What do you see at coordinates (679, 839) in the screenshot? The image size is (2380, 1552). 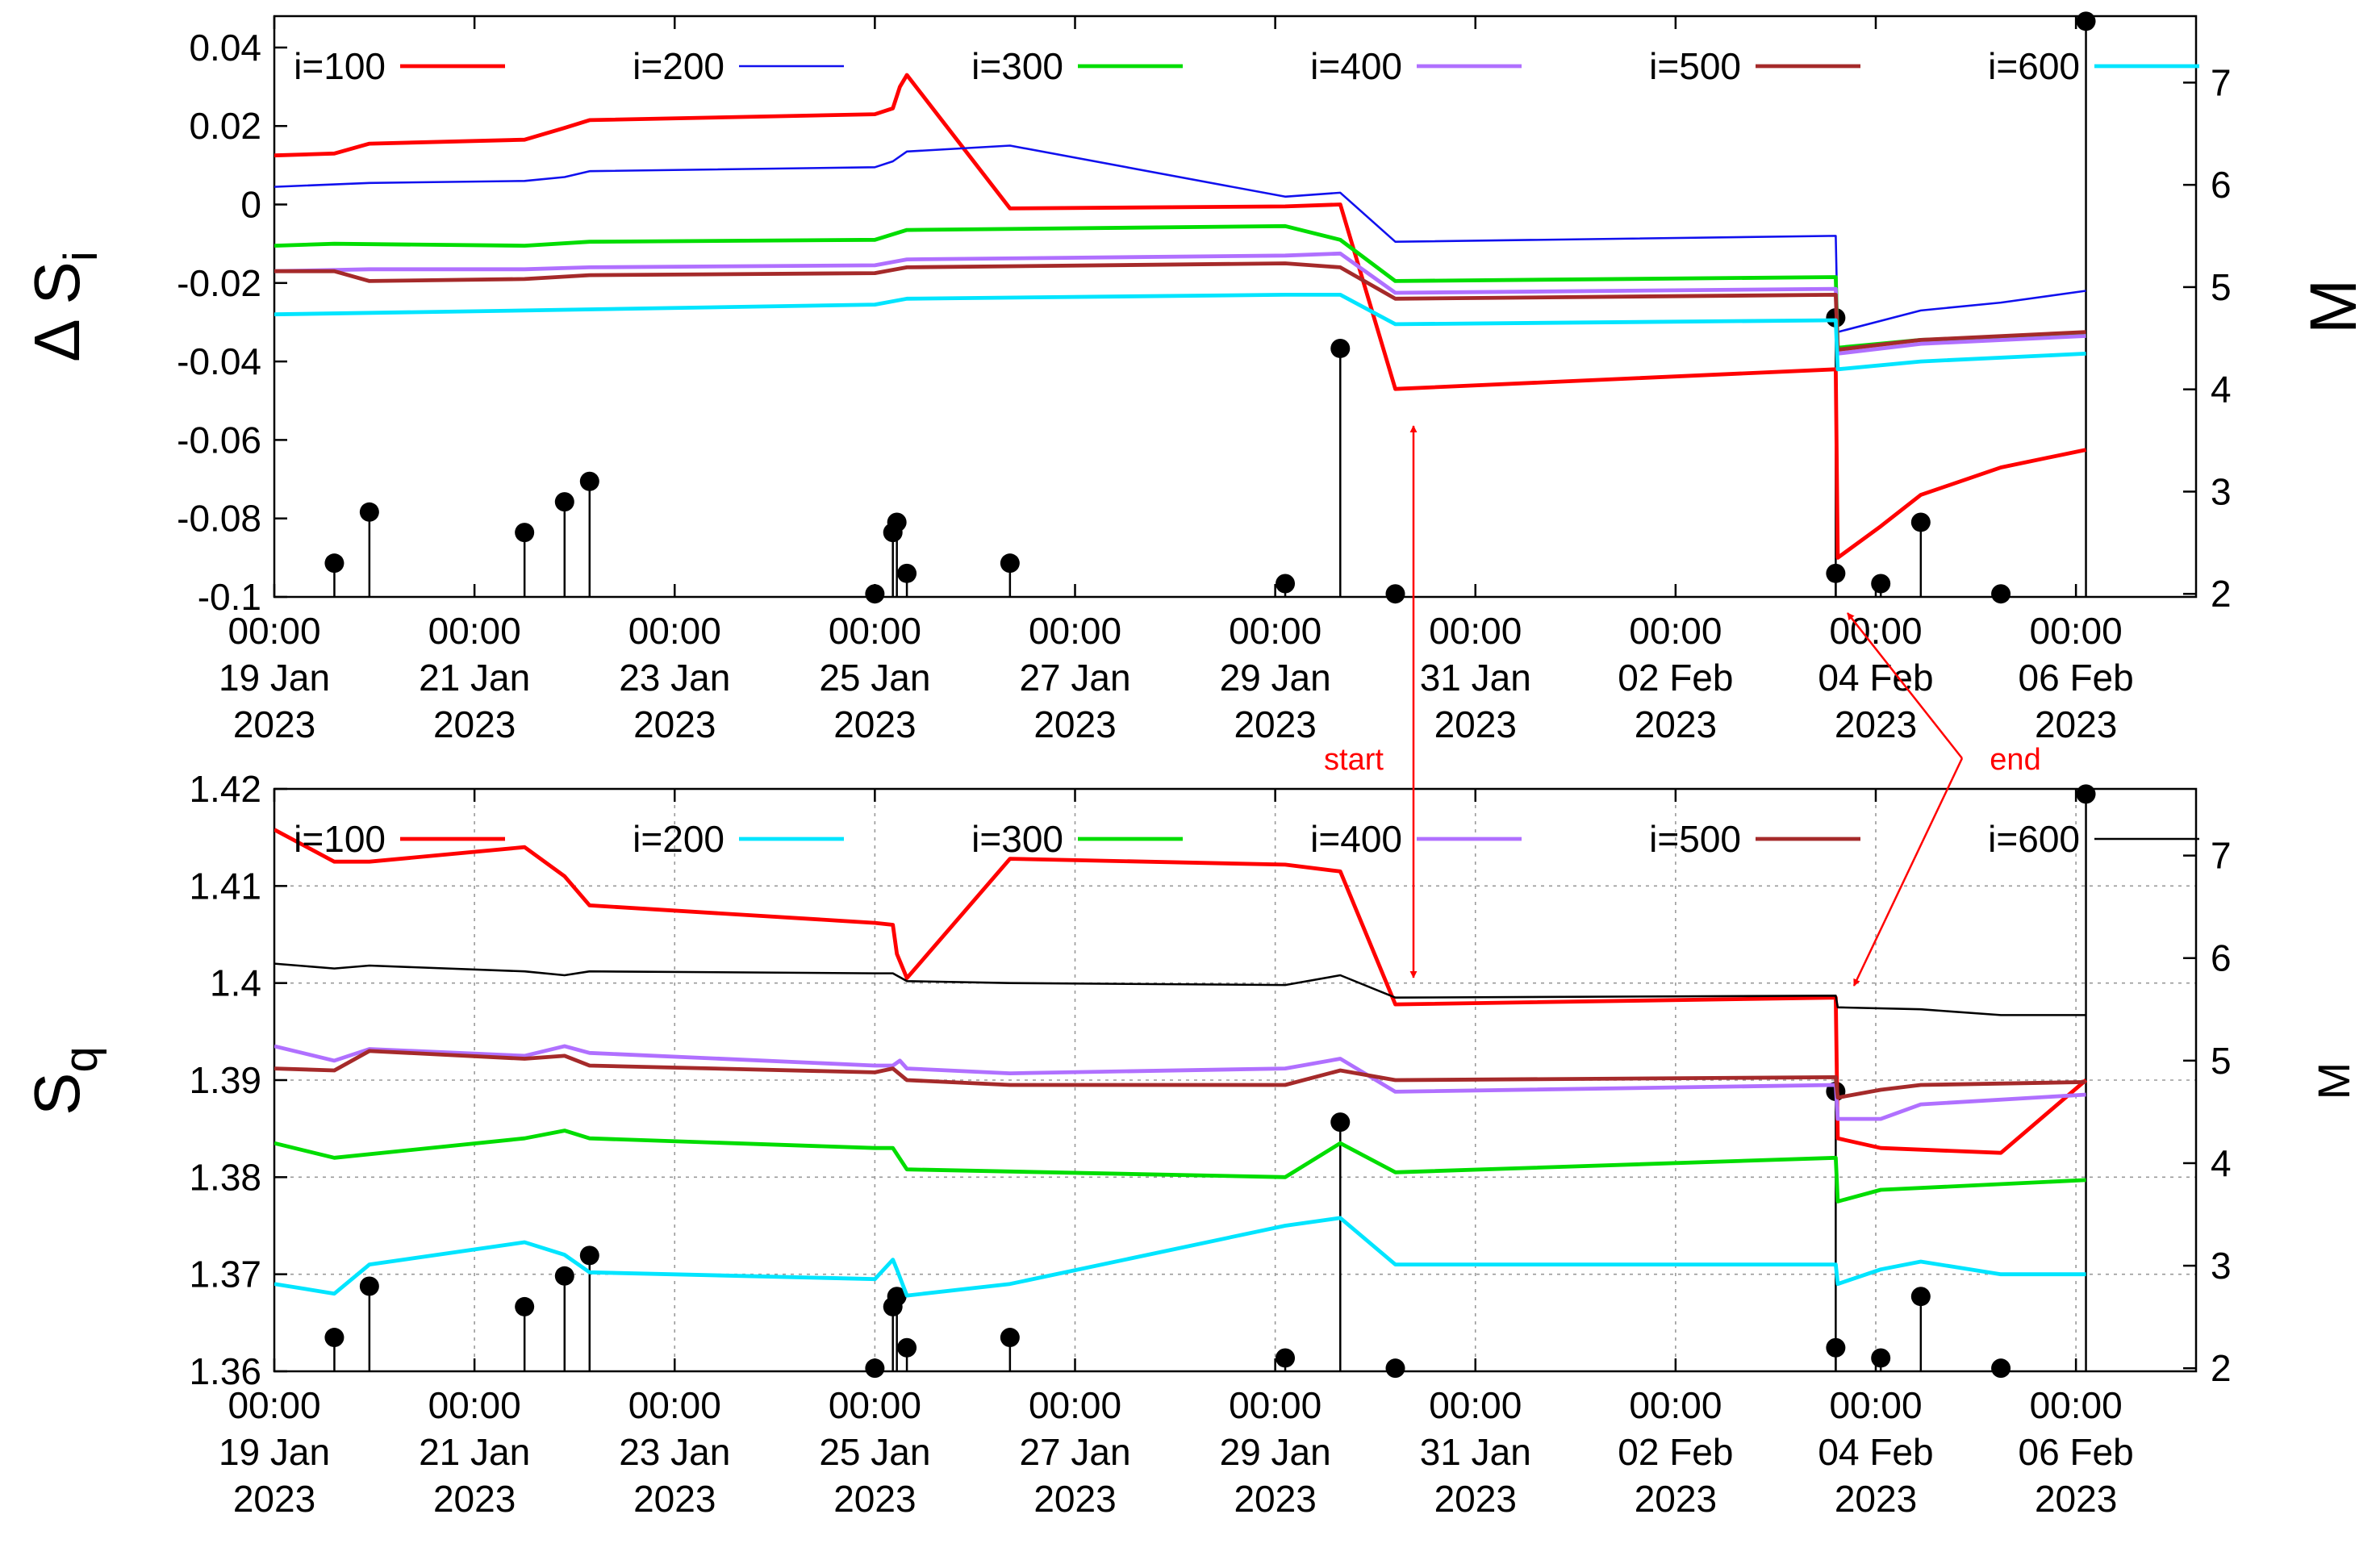 I see `bottom-legend-label: i=200` at bounding box center [679, 839].